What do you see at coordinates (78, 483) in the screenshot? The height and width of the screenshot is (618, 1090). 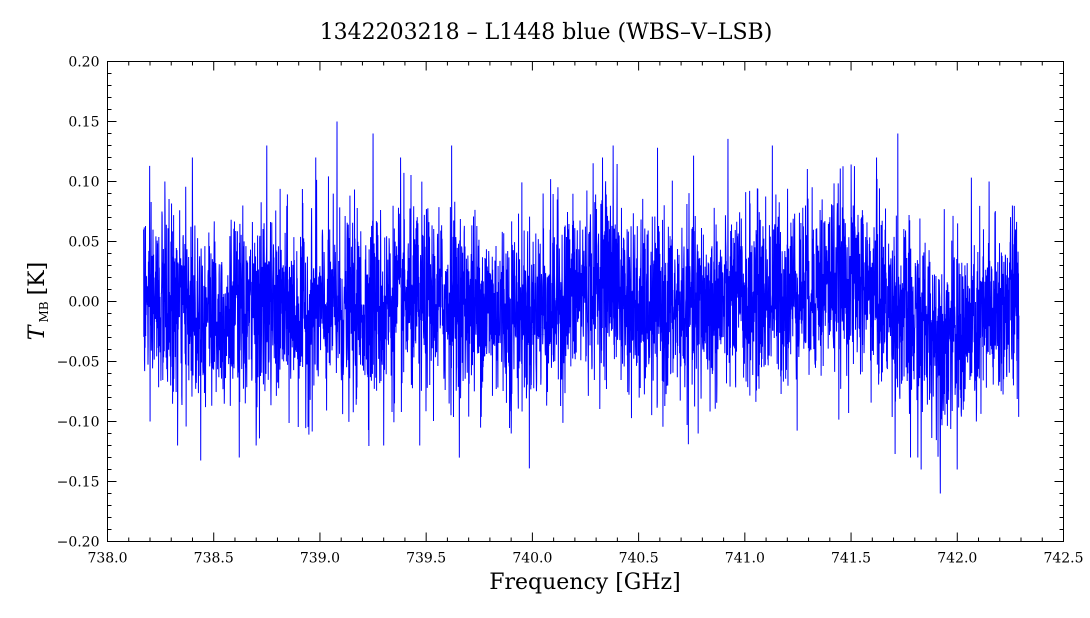 I see `y-tick-label: −0.15` at bounding box center [78, 483].